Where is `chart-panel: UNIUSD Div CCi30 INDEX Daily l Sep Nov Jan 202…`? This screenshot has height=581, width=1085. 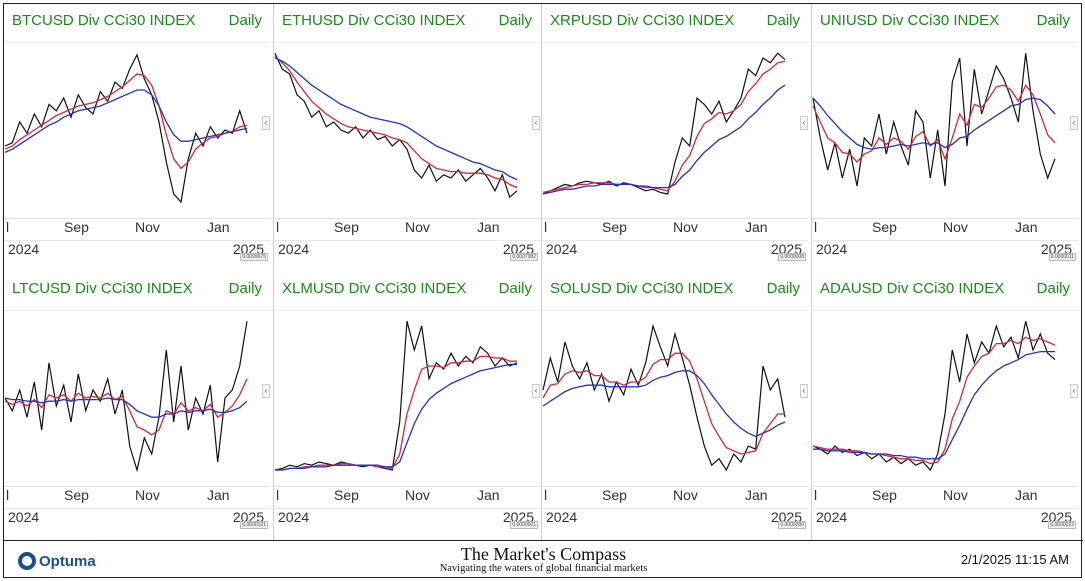 chart-panel: UNIUSD Div CCi30 INDEX Daily l Sep Nov Jan 202… is located at coordinates (945, 134).